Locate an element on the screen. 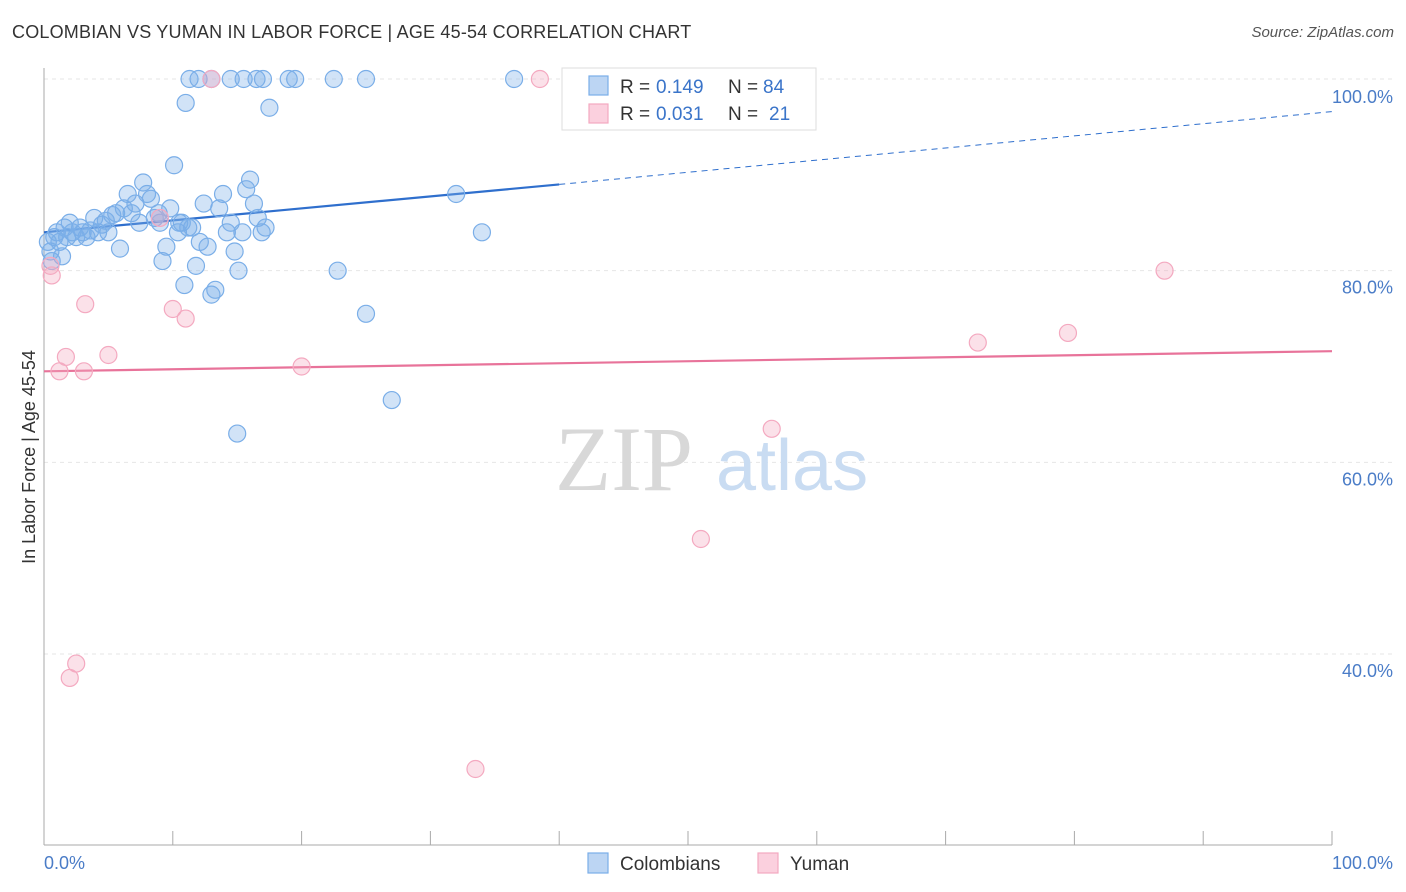 Image resolution: width=1406 pixels, height=892 pixels. y-tick-label-100: 100.0% is located at coordinates (1362, 97).